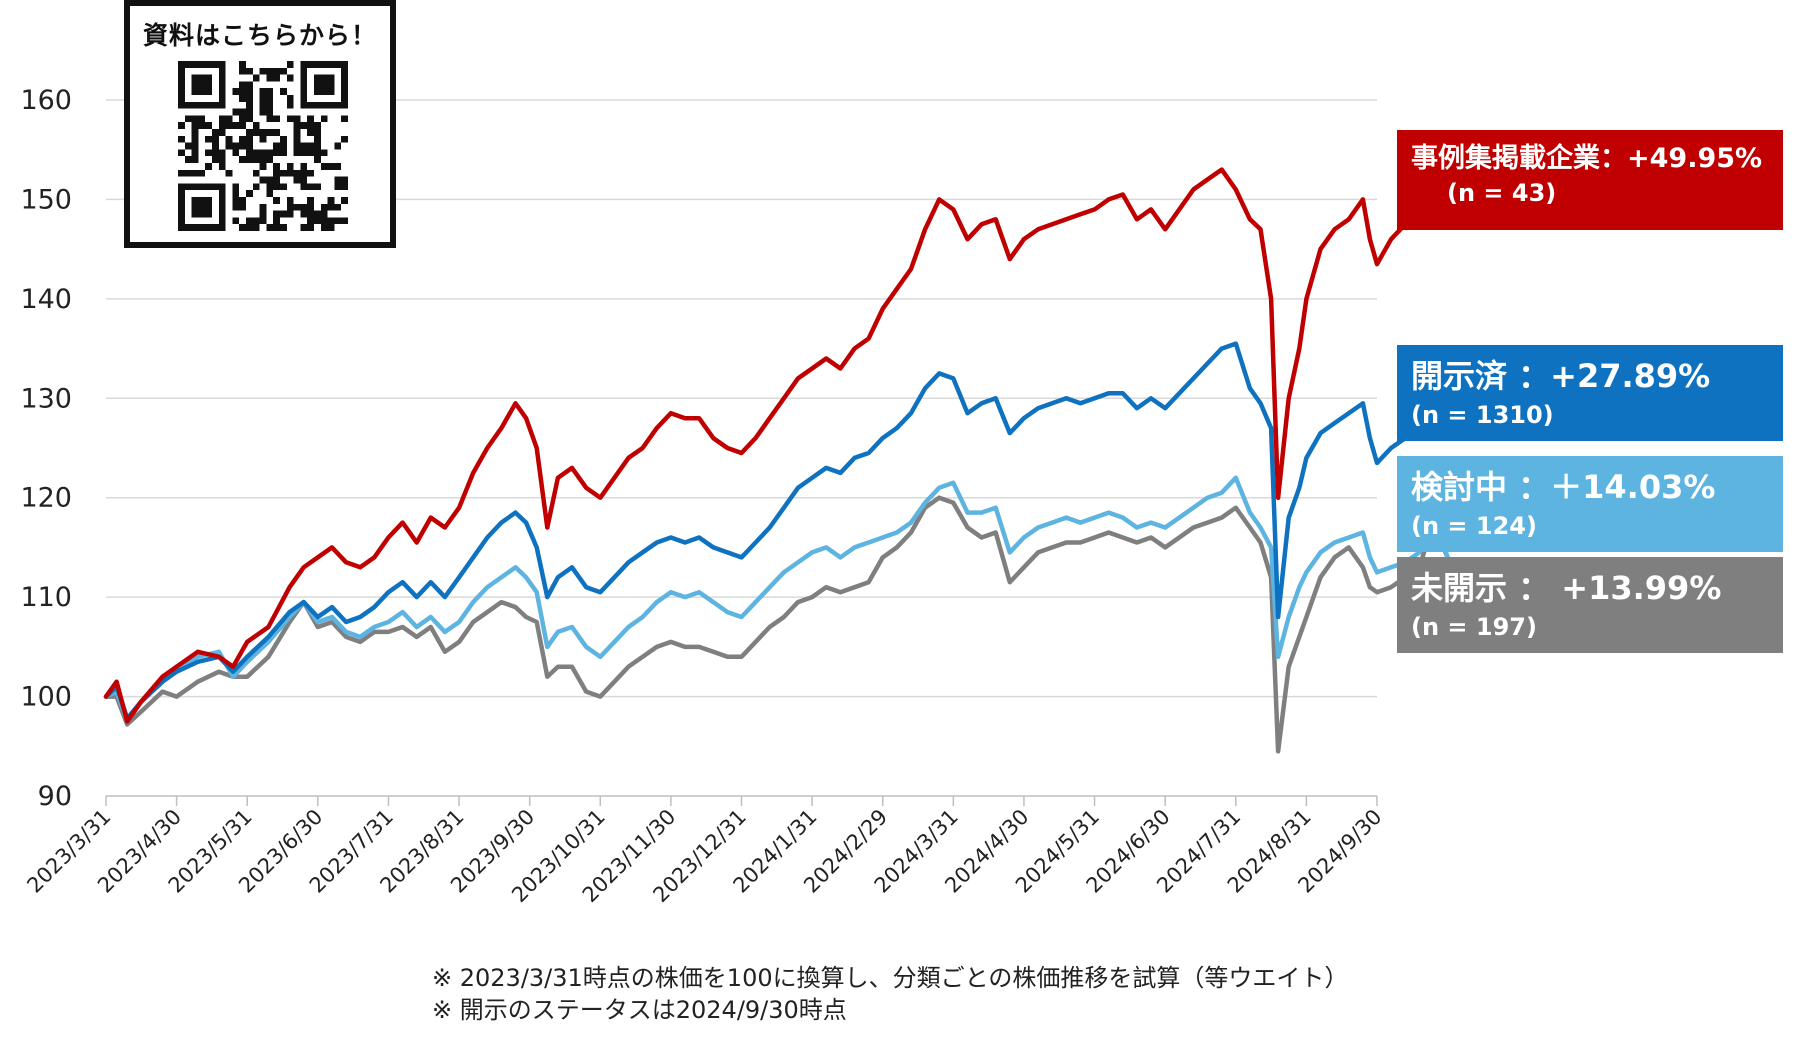 This screenshot has height=1039, width=1800. Describe the element at coordinates (46, 299) in the screenshot. I see `y-tick-label: 140` at that location.